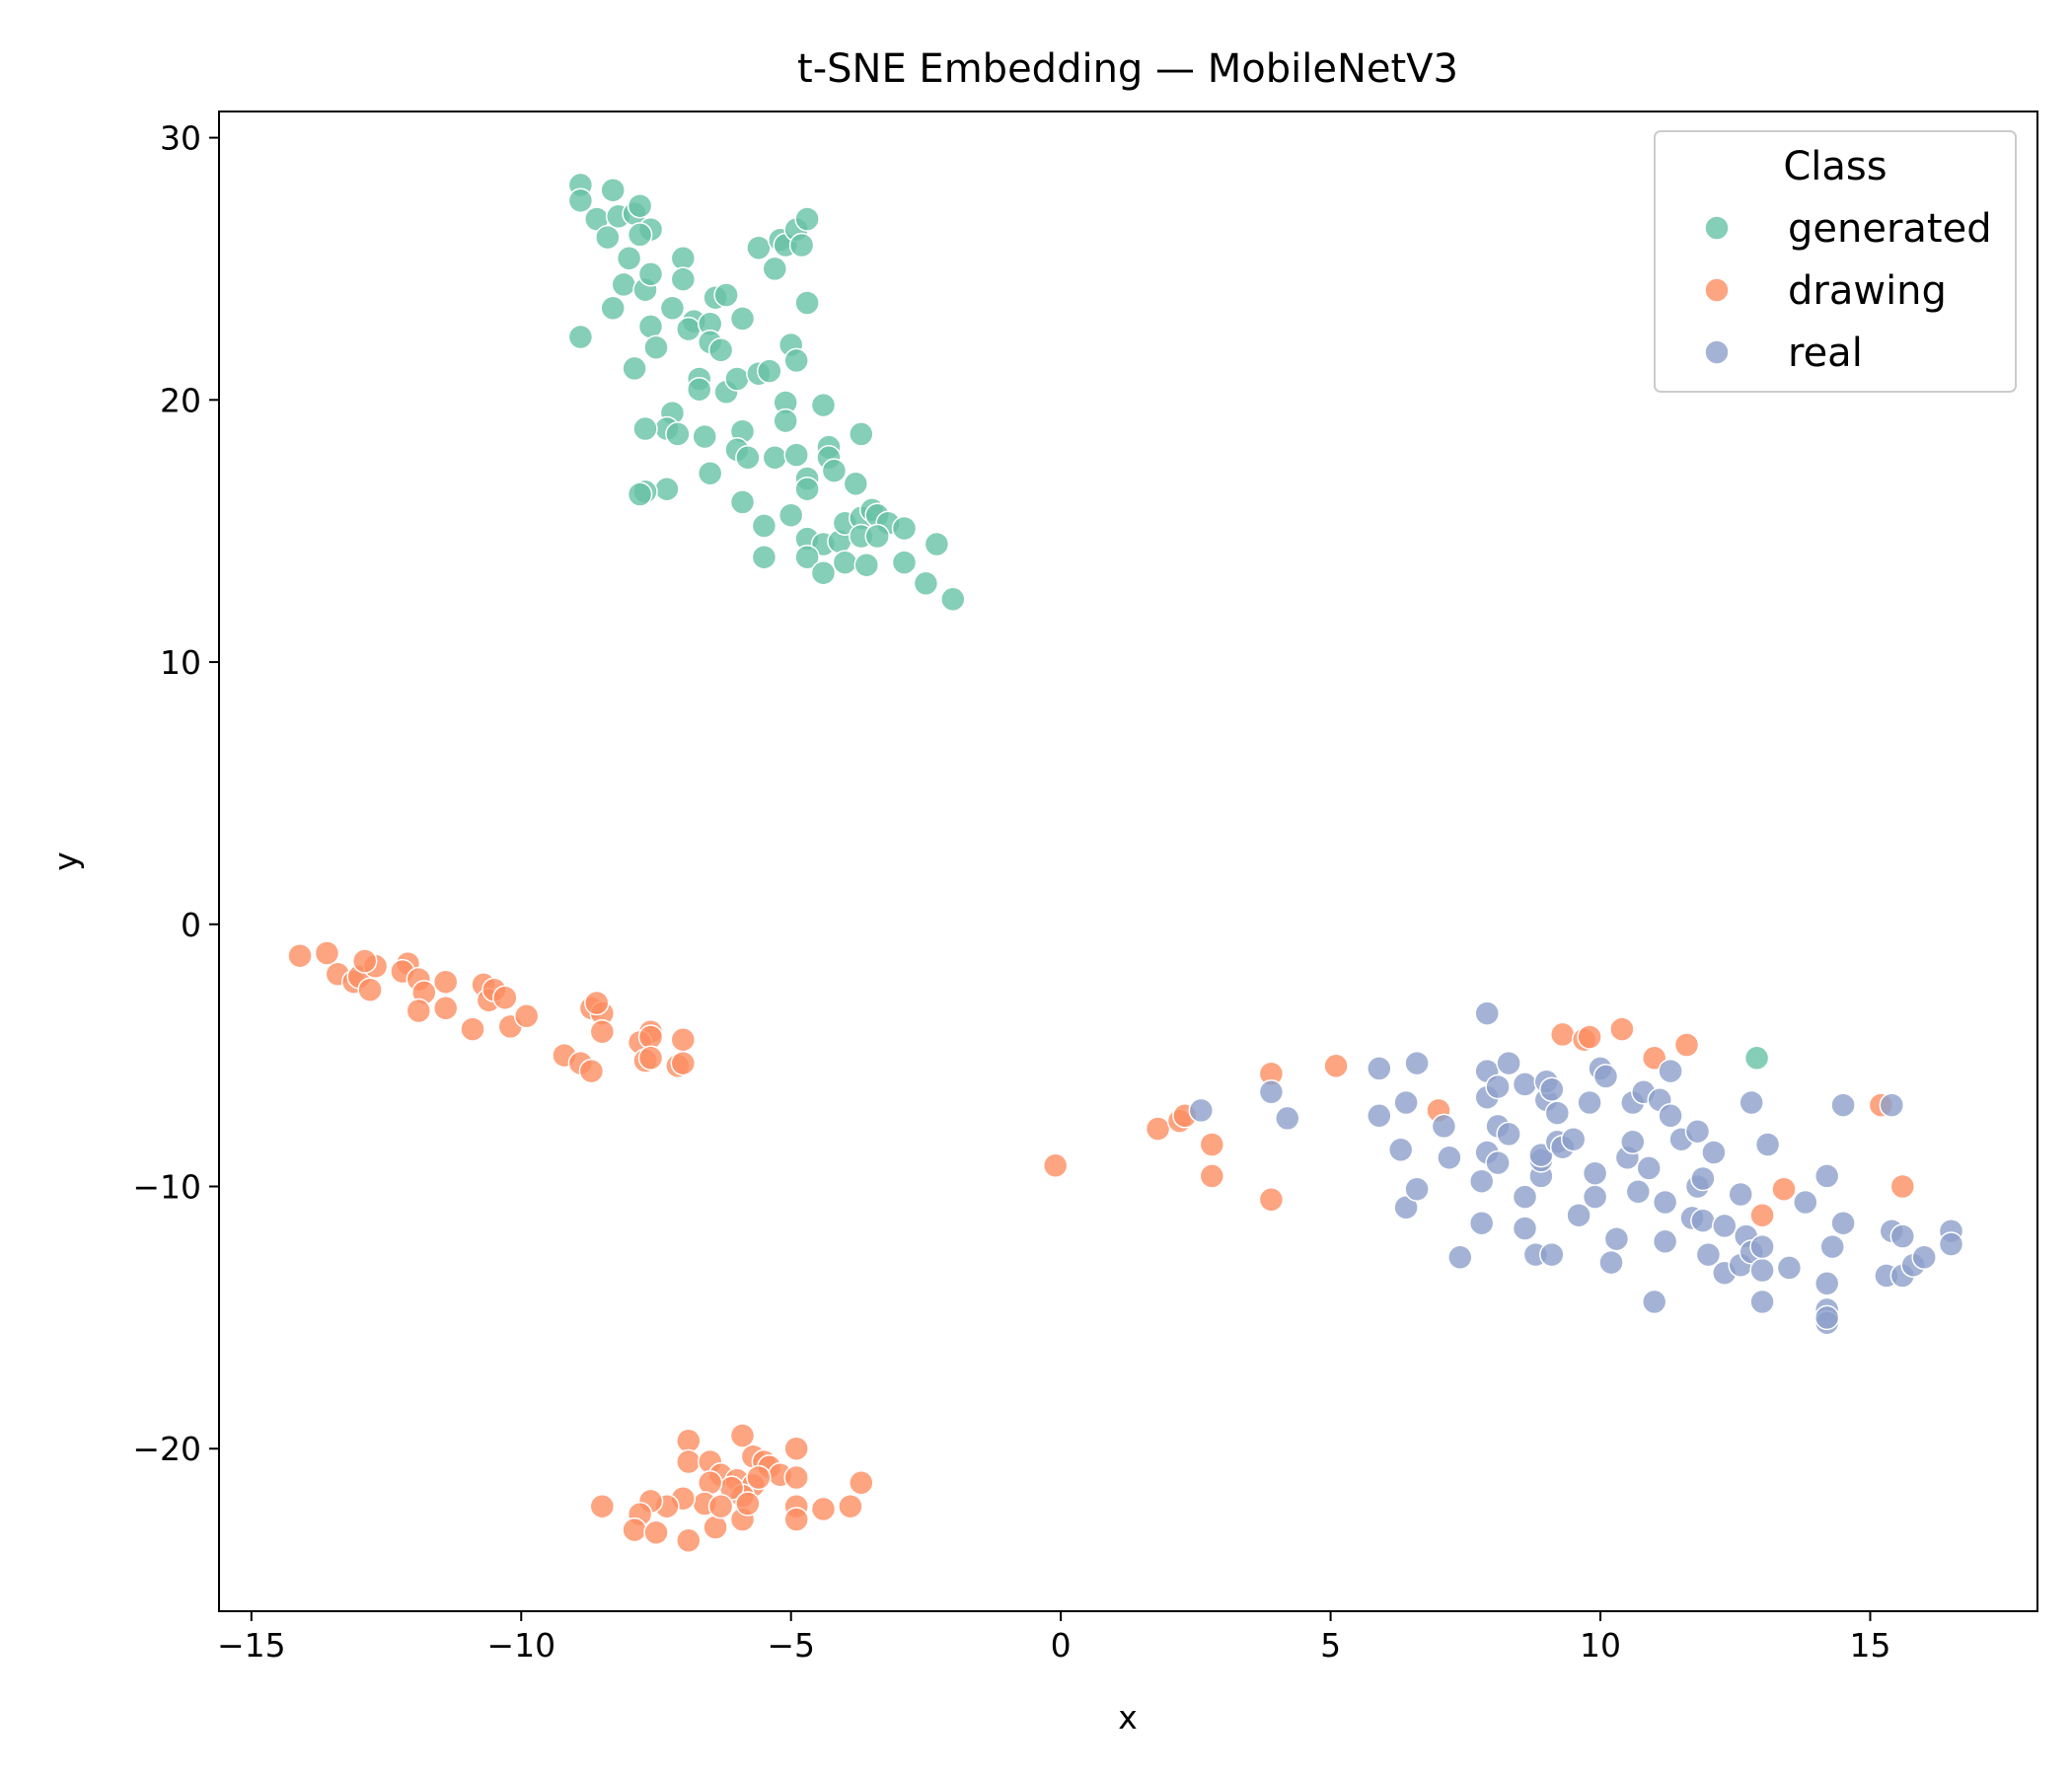 This screenshot has height=1776, width=2072. Describe the element at coordinates (1601, 1646) in the screenshot. I see `x-tick-label-5: 10` at that location.